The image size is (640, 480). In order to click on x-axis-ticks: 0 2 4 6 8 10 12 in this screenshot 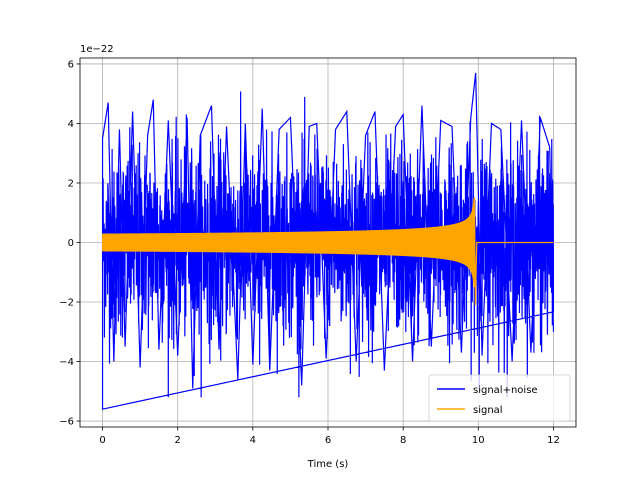, I will do `click(329, 436)`.